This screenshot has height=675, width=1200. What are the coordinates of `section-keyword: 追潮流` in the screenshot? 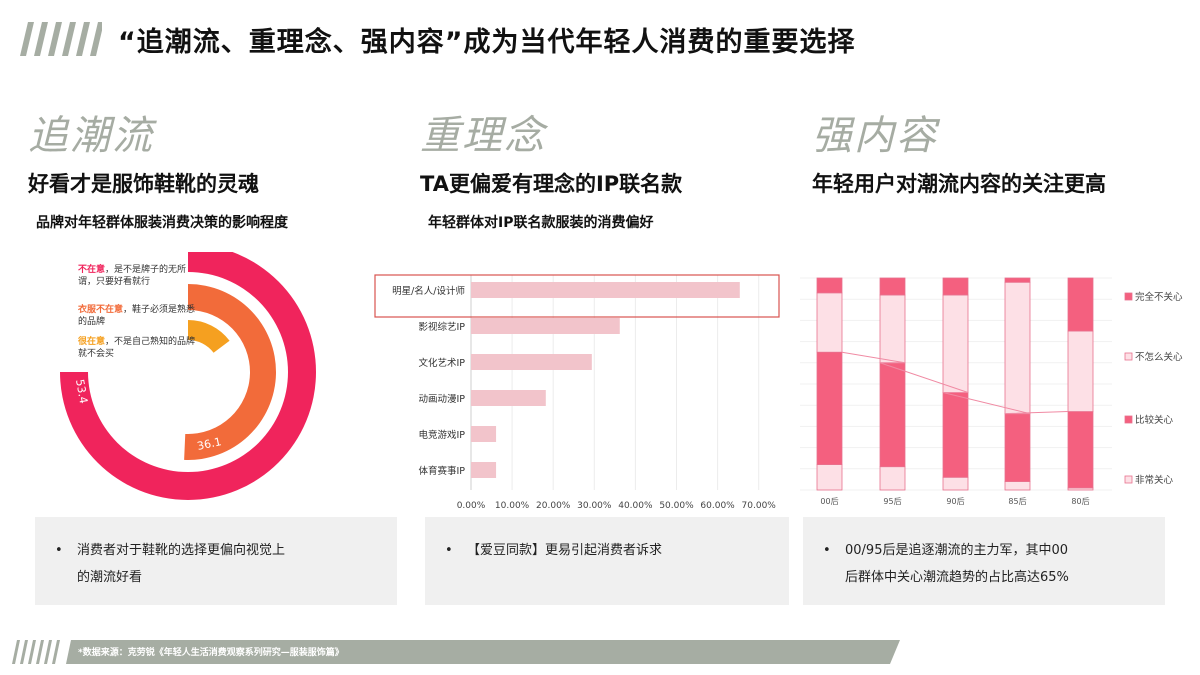 It's located at (91, 136).